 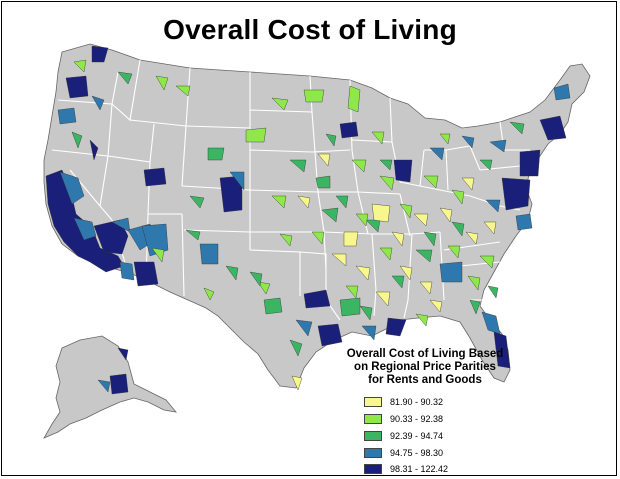 I want to click on legend-item-2: 90.33 - 92.38, so click(x=403, y=419).